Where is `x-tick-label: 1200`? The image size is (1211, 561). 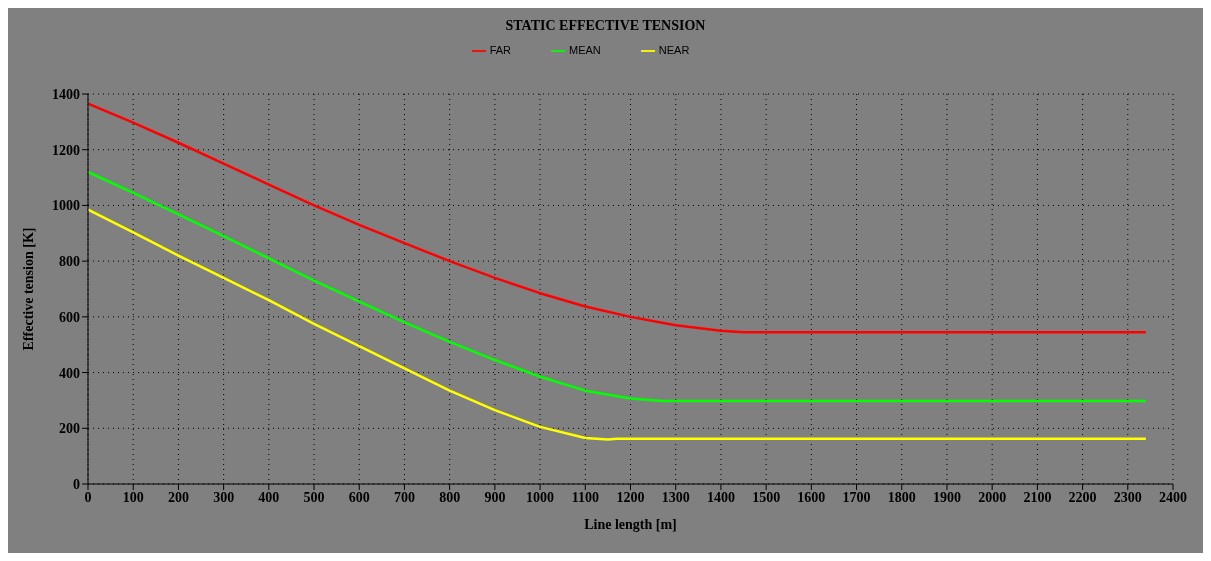 x-tick-label: 1200 is located at coordinates (630, 497).